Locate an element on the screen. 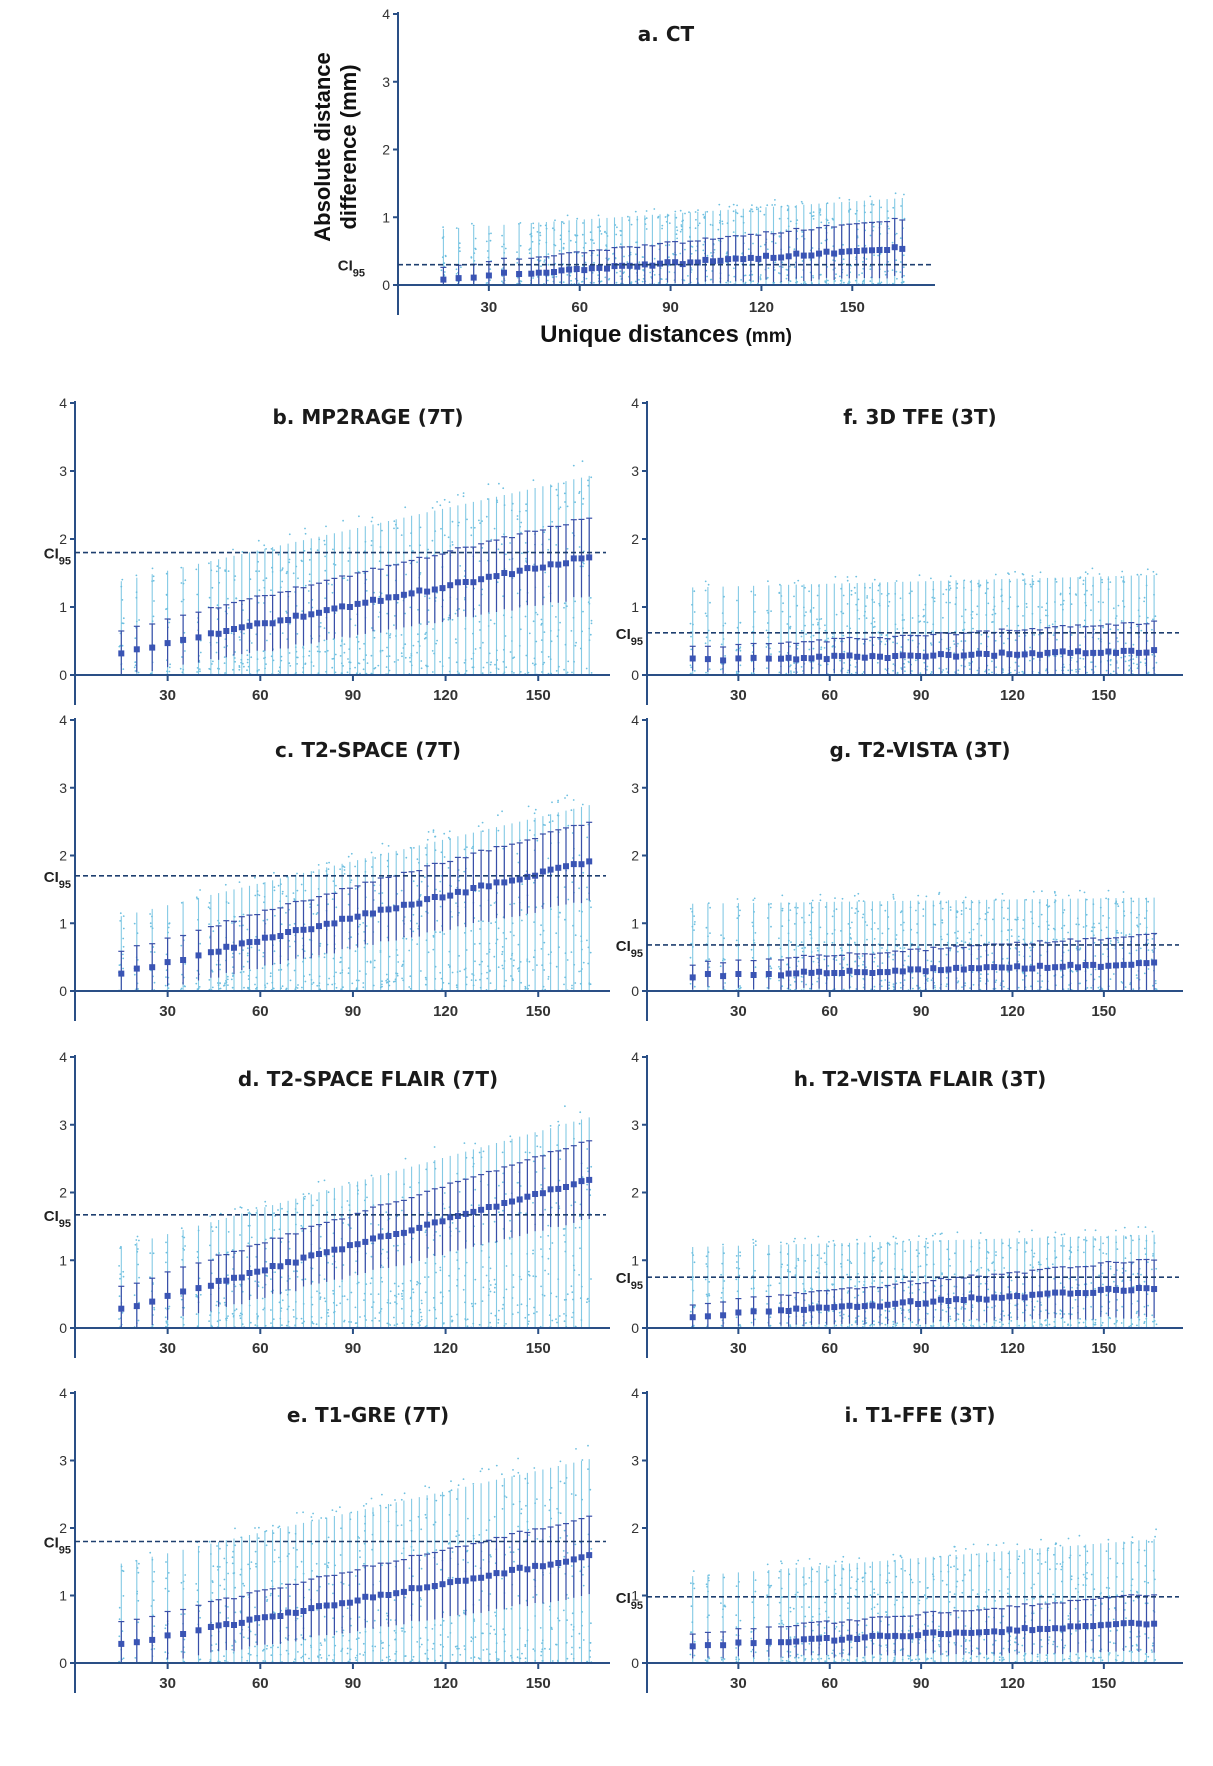 This screenshot has width=1213, height=1766. scatter-points is located at coordinates (355, 893).